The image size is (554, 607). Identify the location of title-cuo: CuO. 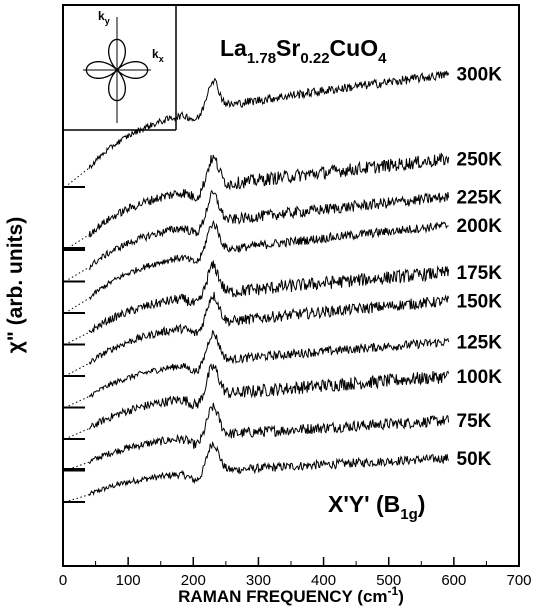
(354, 48).